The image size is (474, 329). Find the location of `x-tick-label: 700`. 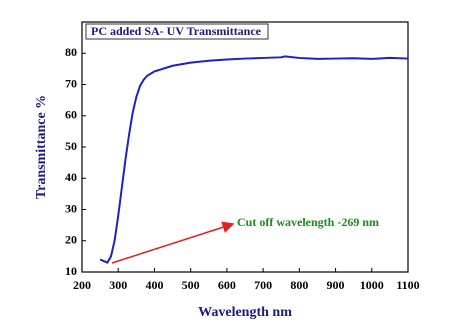

x-tick-label: 700 is located at coordinates (263, 285).